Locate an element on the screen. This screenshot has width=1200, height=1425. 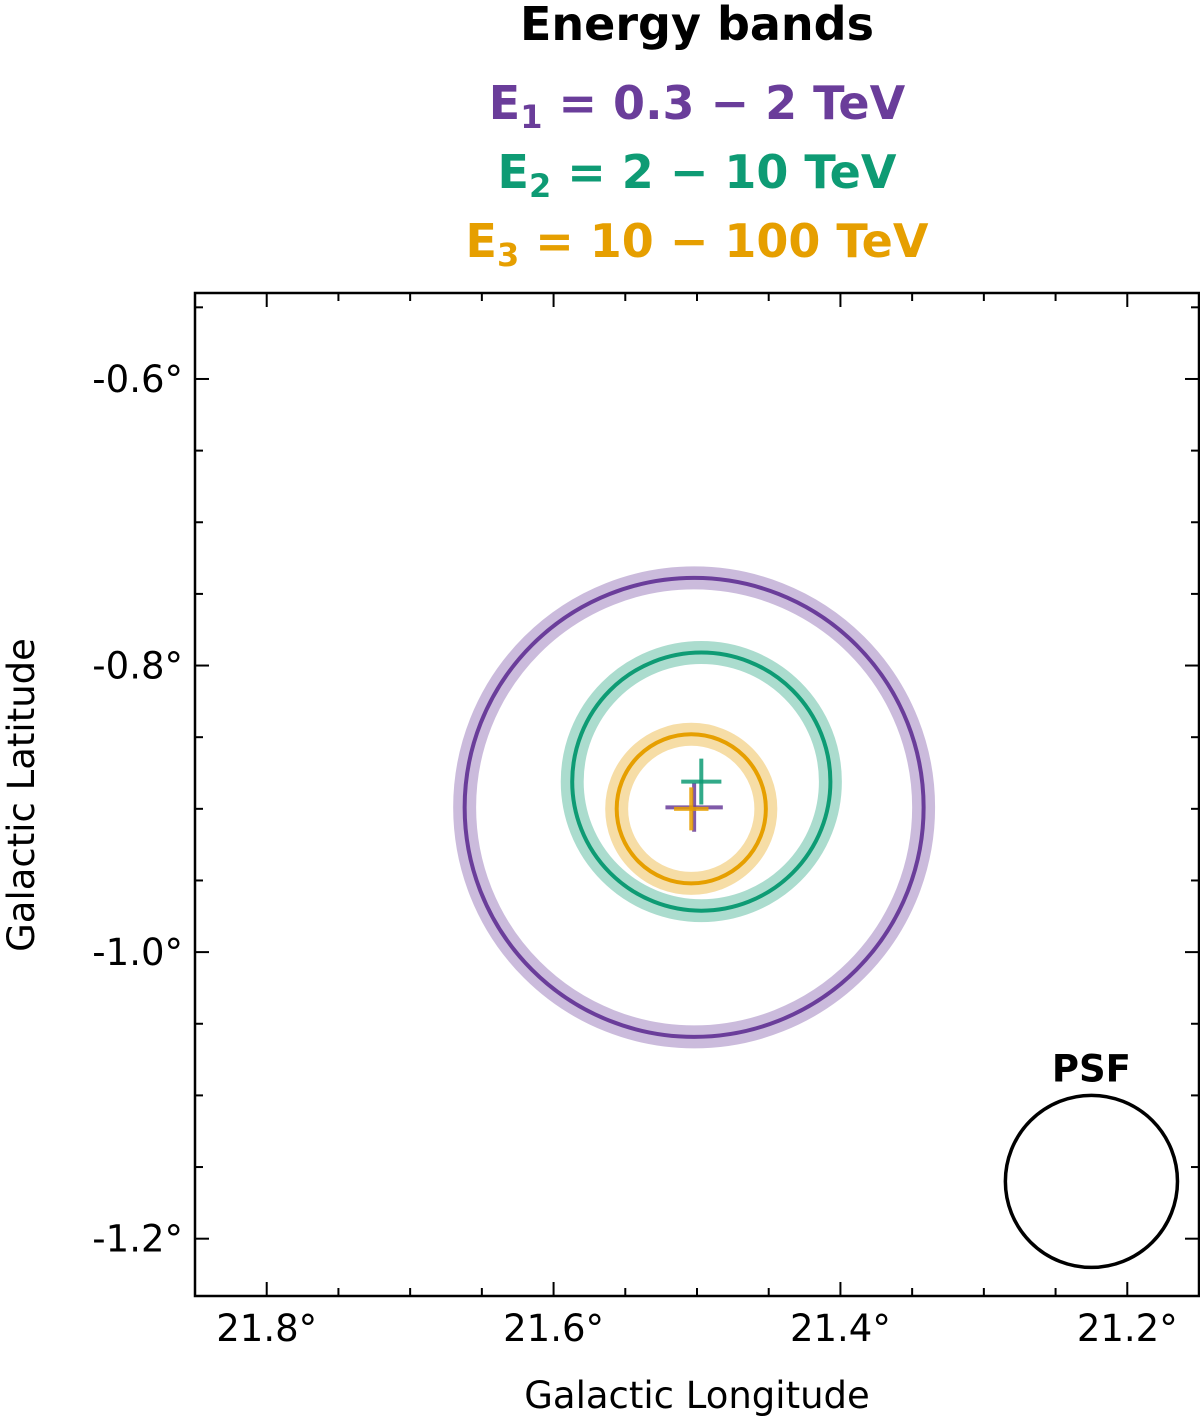
x-axis-label: Galactic Longitude is located at coordinates (697, 1395).